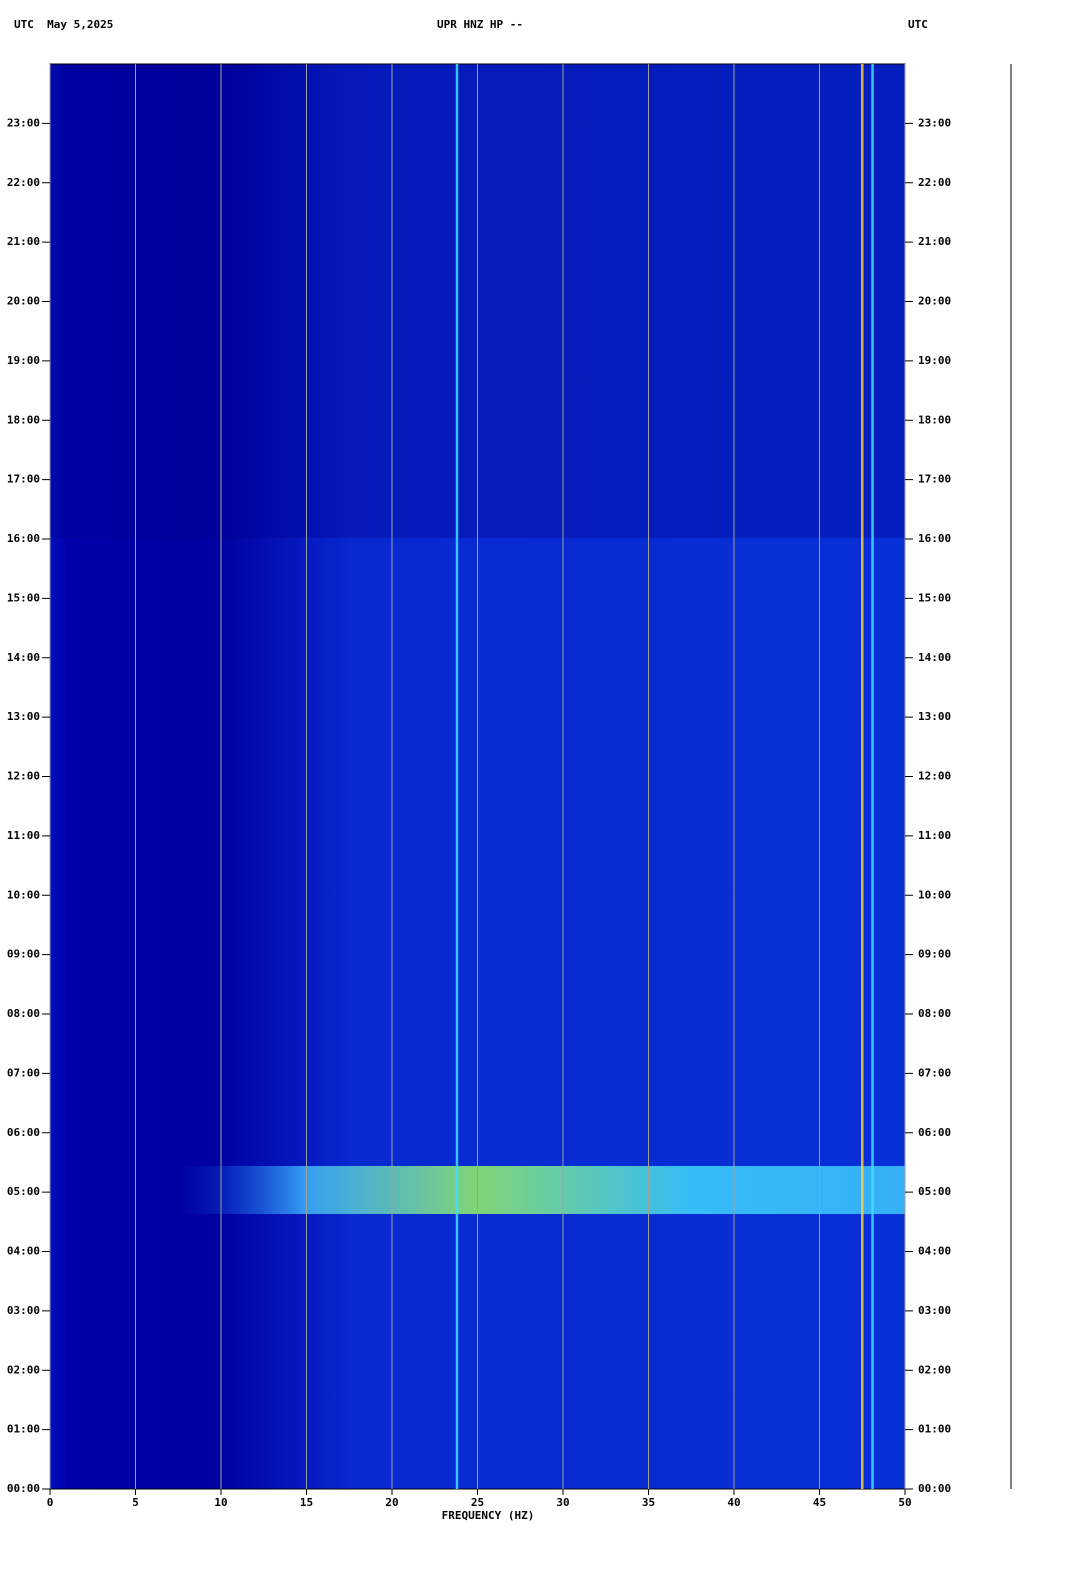  Describe the element at coordinates (934, 301) in the screenshot. I see `y-tick-label-right: 20:00` at that location.